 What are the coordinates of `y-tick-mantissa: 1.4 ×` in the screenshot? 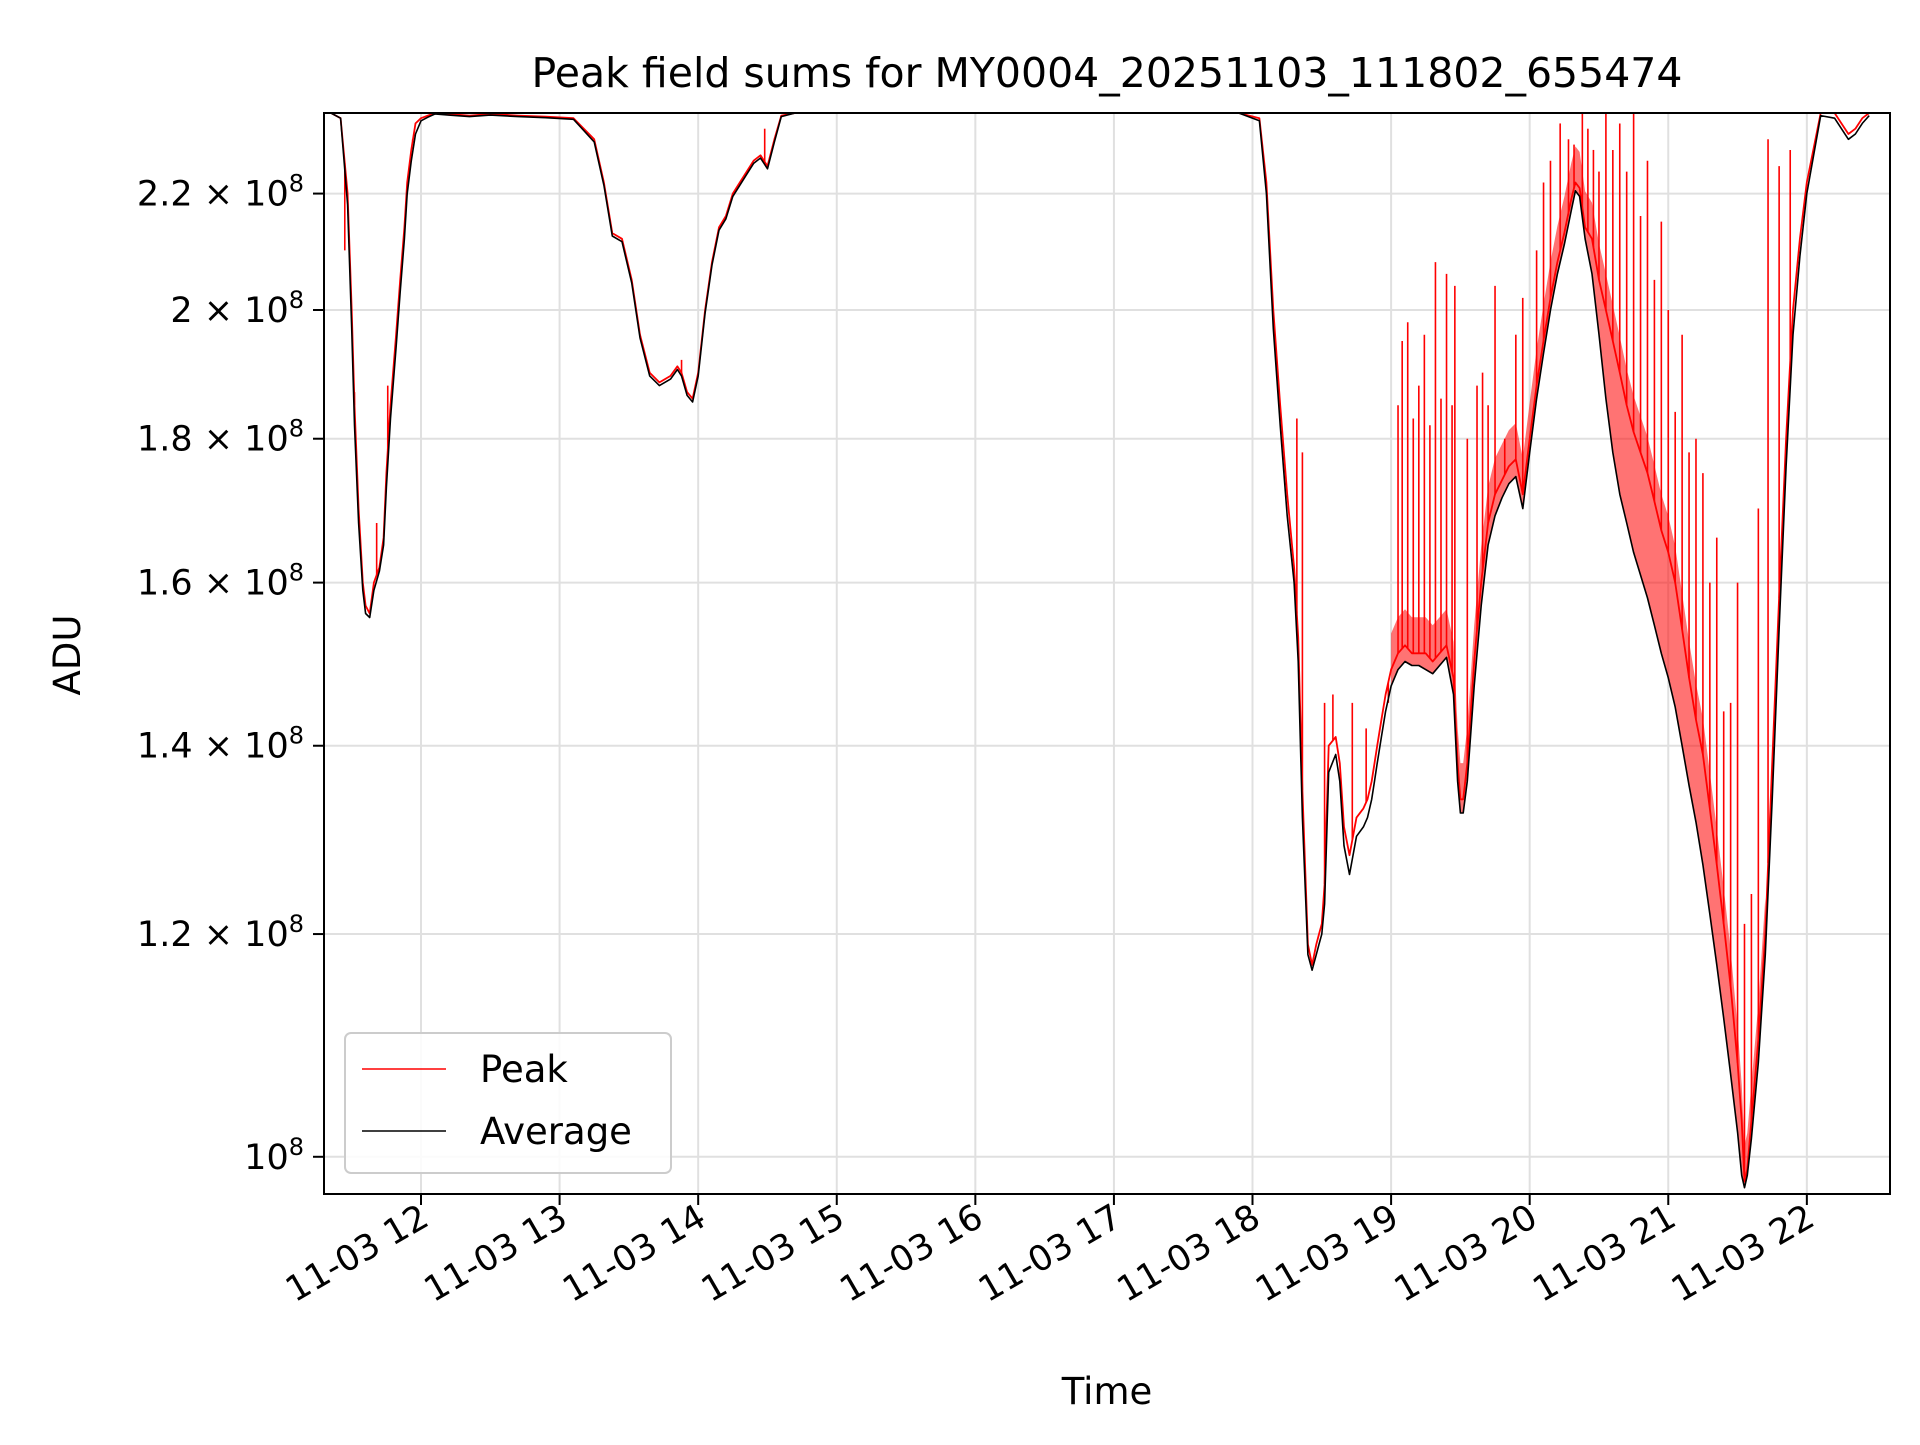 It's located at (190, 747).